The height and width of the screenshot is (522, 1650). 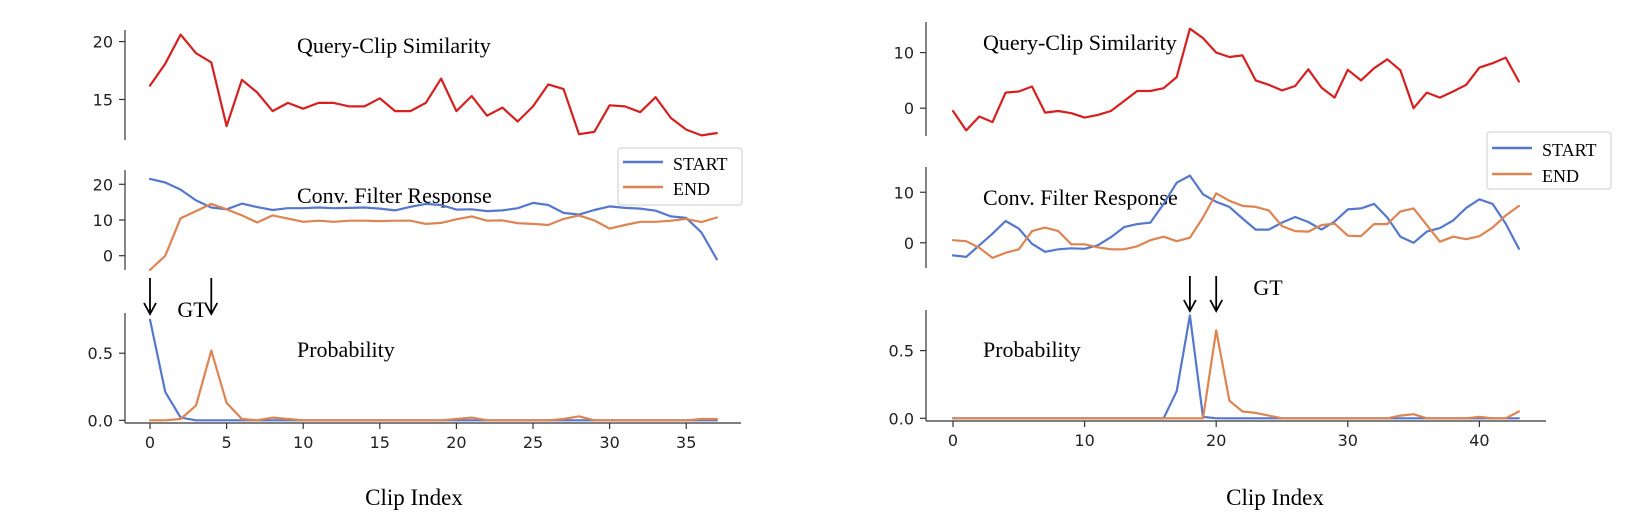 I want to click on y-tick-label-filter-right: 0, so click(x=909, y=243).